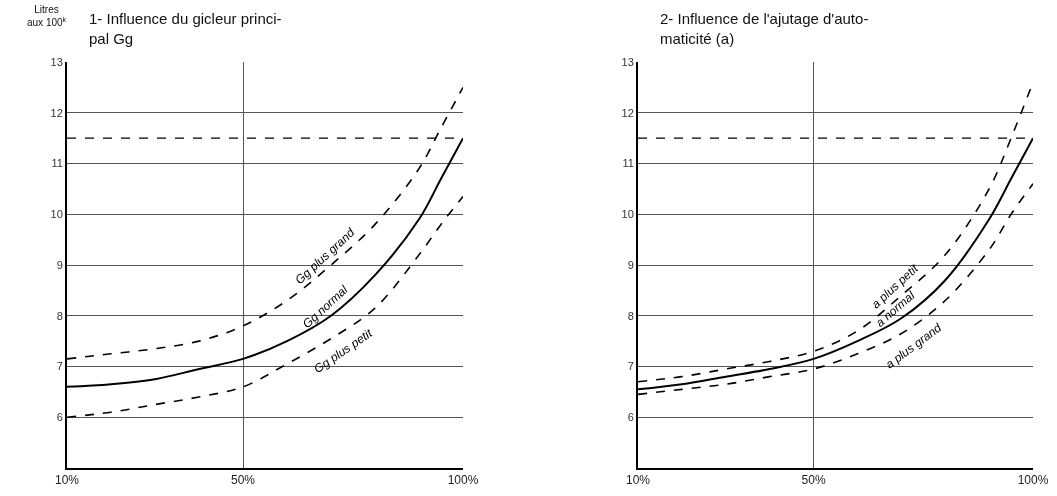 This screenshot has width=1057, height=496. I want to click on chart-title: 2- Influence de l'ajutage d'auto- maticité (a), so click(764, 28).